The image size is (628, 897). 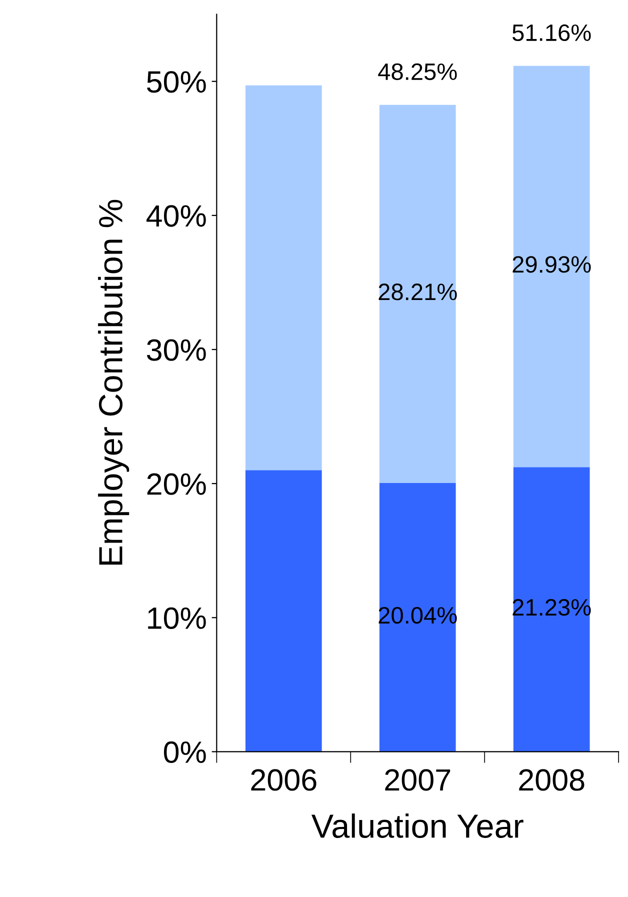 What do you see at coordinates (114, 382) in the screenshot?
I see `y-axis-title: Employer Contribution %` at bounding box center [114, 382].